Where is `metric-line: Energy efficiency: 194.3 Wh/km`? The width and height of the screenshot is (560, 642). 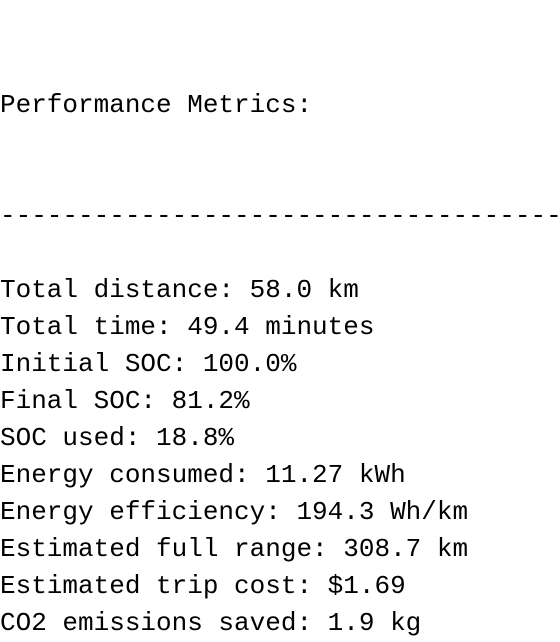 metric-line: Energy efficiency: 194.3 Wh/km is located at coordinates (234, 512).